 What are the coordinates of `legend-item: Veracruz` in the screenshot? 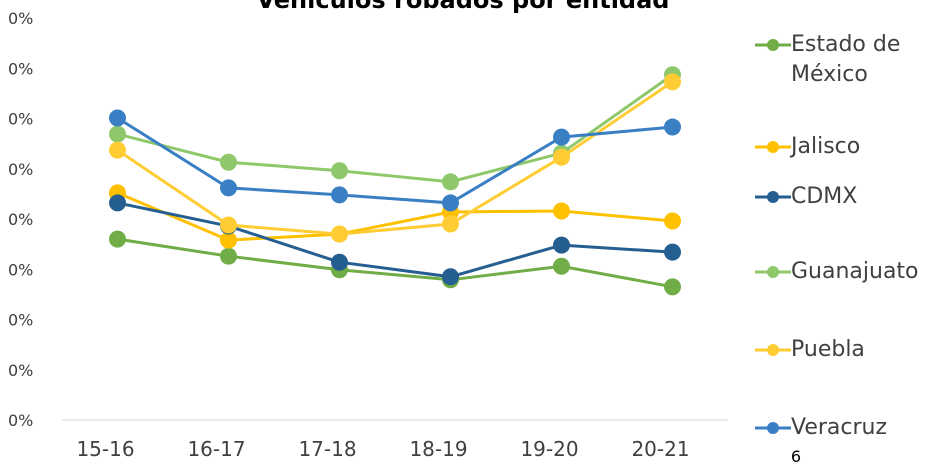 It's located at (842, 428).